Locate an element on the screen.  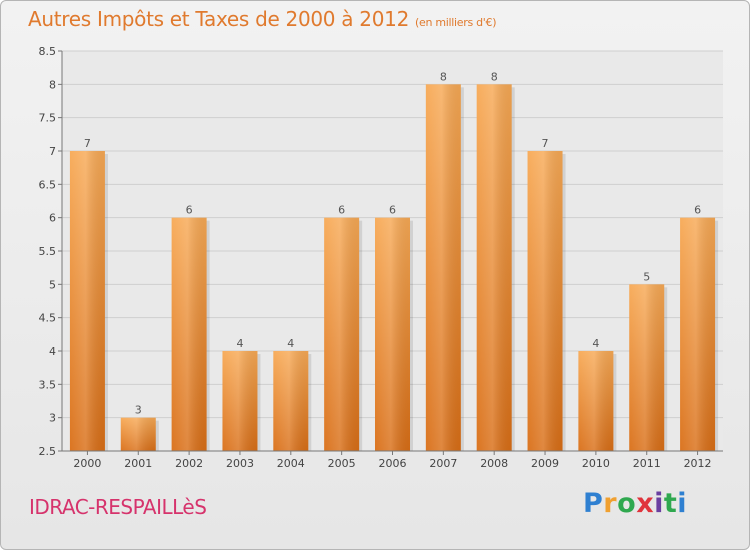
title-unit: (en milliers d'€) is located at coordinates (456, 22).